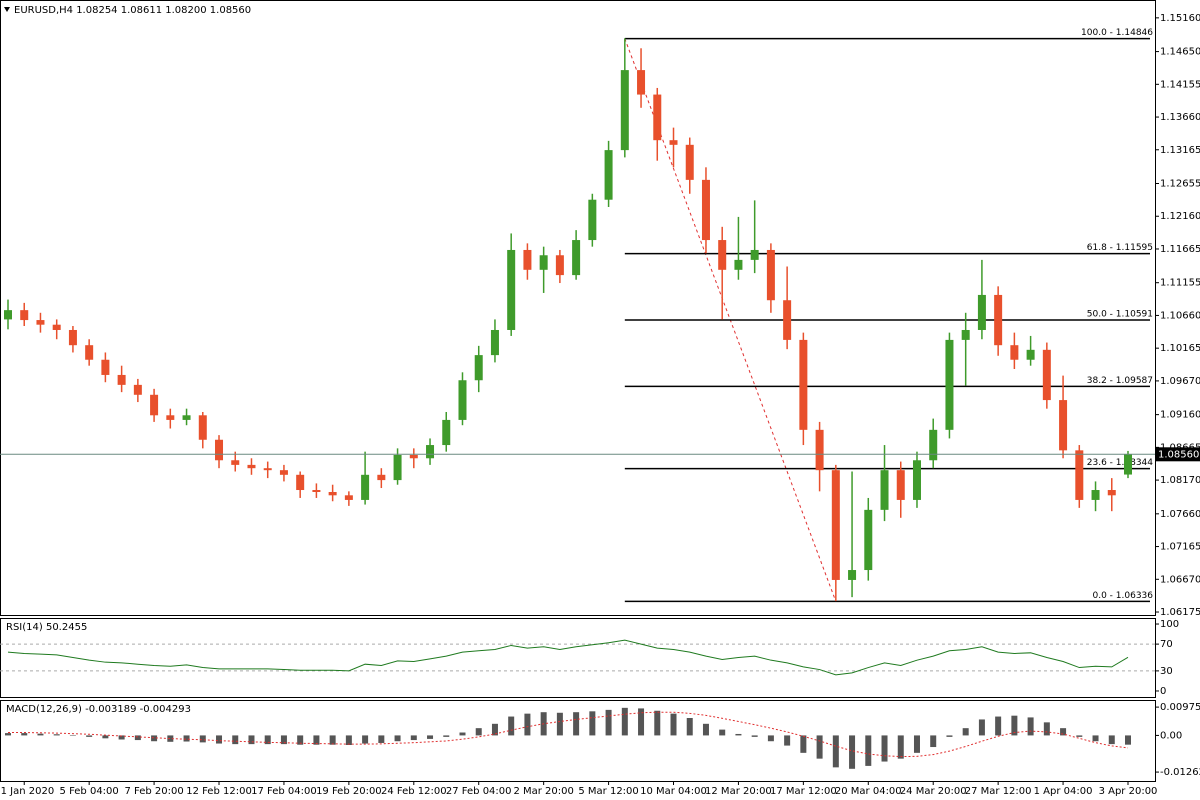  Describe the element at coordinates (1180, 547) in the screenshot. I see `y-tick-label: 1.07165` at that location.